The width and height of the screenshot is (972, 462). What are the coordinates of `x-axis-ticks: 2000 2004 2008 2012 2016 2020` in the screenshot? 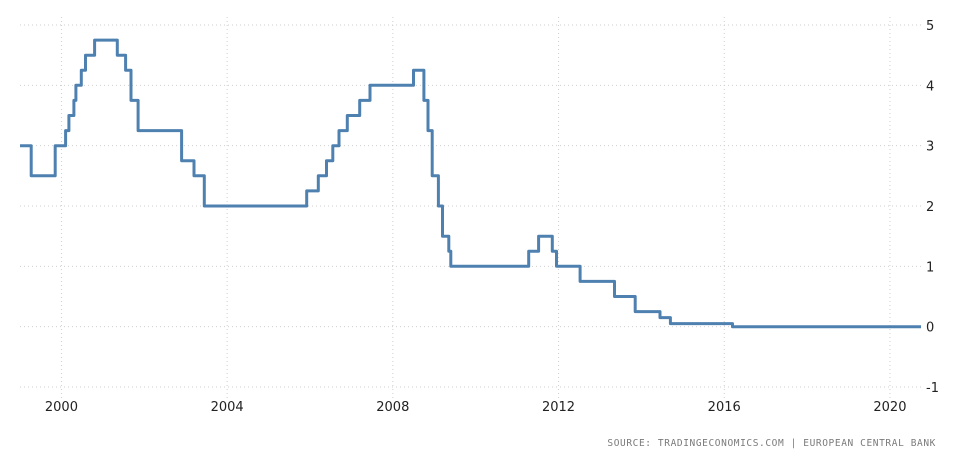 It's located at (476, 407).